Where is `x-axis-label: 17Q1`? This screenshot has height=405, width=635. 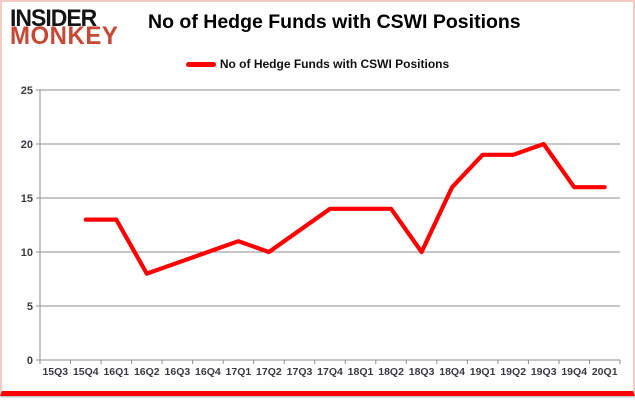
x-axis-label: 17Q1 is located at coordinates (239, 372).